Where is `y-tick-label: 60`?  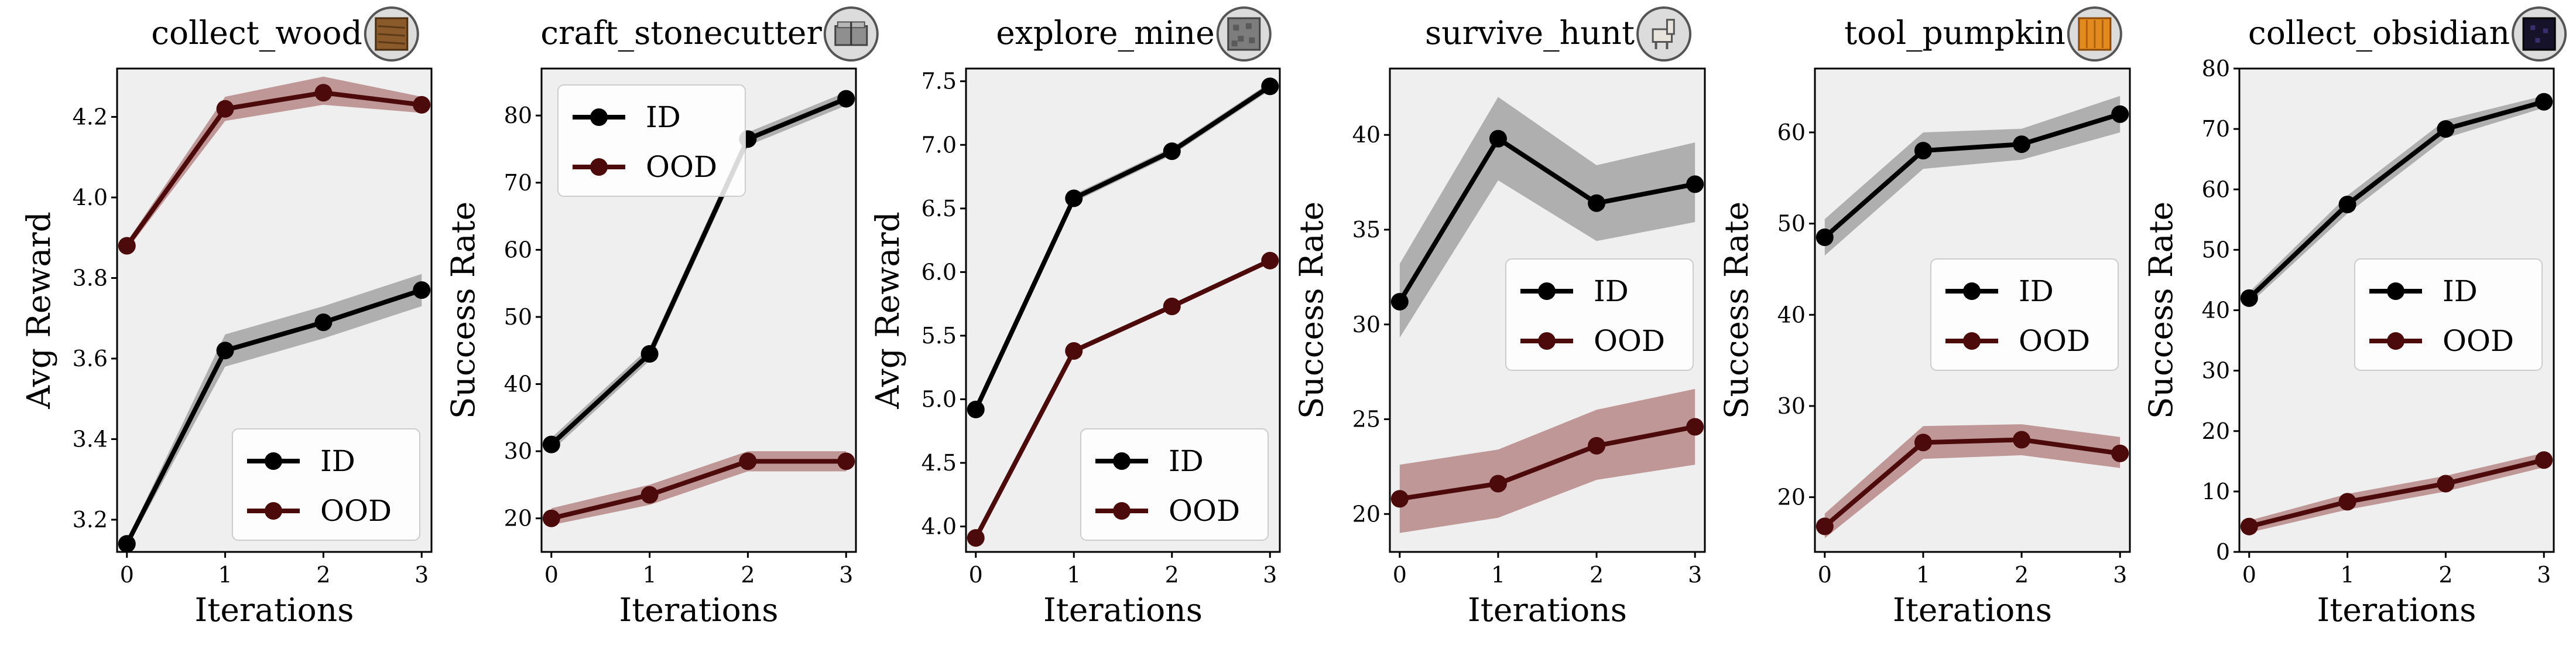
y-tick-label: 60 is located at coordinates (1791, 132).